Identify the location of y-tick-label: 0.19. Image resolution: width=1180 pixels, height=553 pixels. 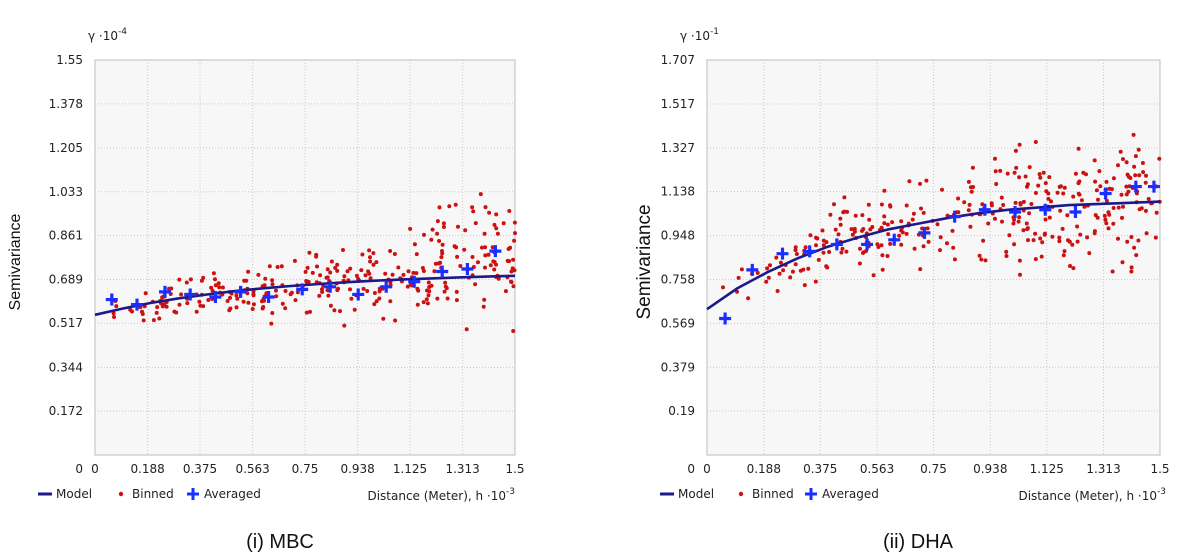
(681, 411).